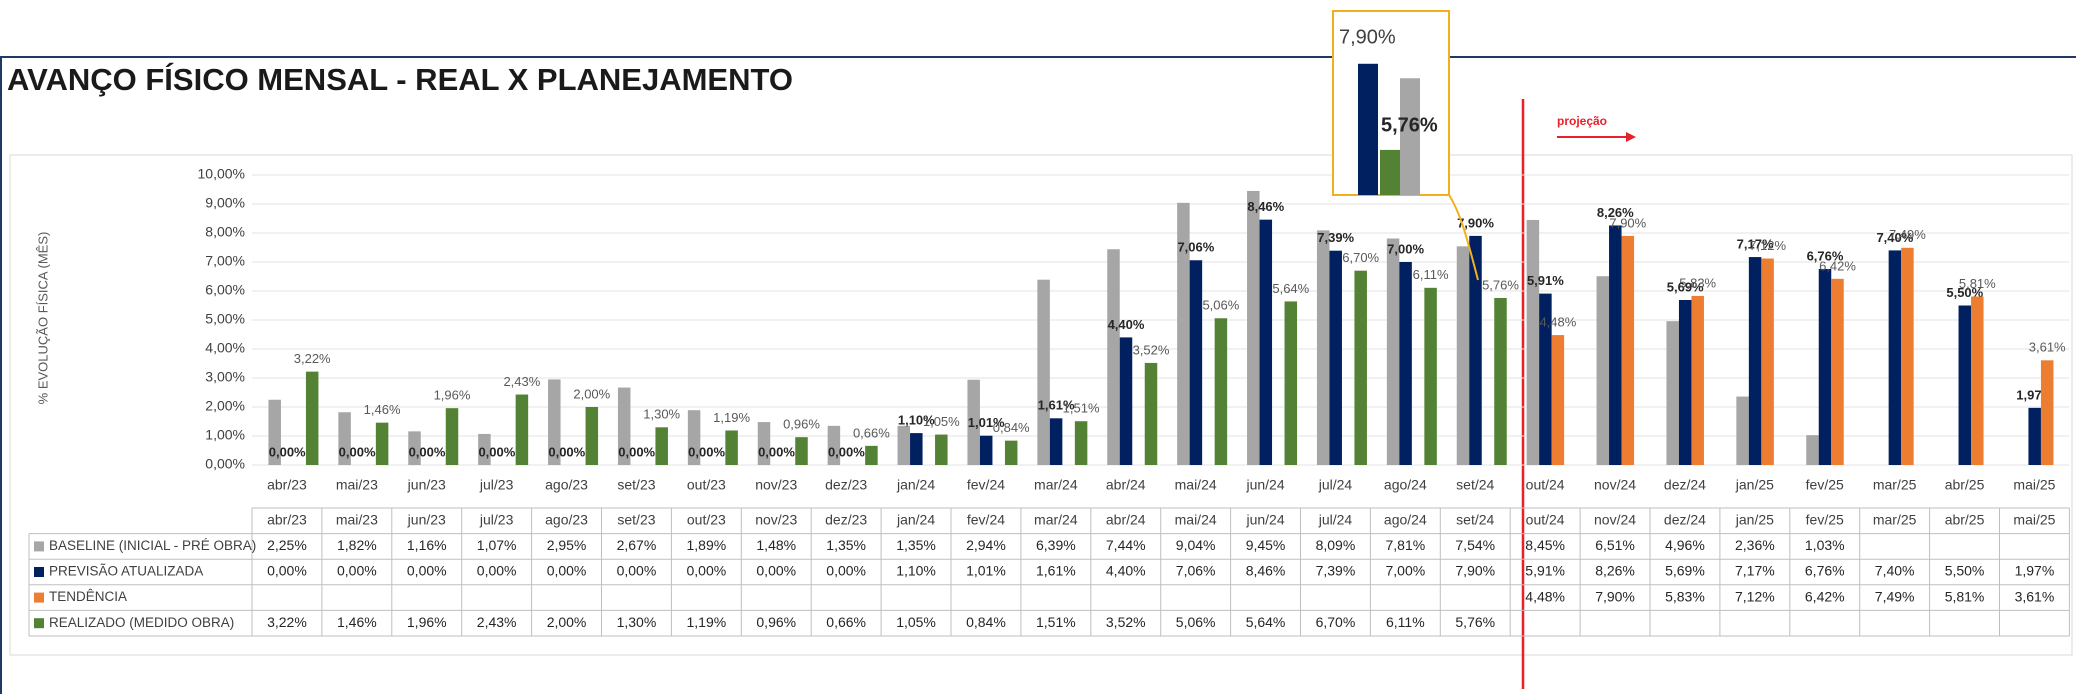 This screenshot has height=694, width=2076. What do you see at coordinates (1360, 257) in the screenshot?
I see `data-label: 6,70%` at bounding box center [1360, 257].